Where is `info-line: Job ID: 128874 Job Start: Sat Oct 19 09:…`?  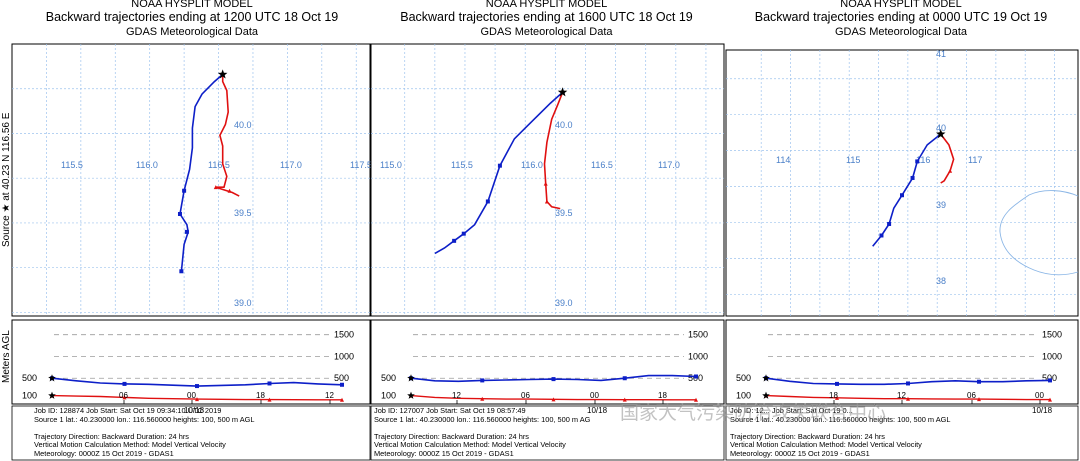
info-line: Job ID: 128874 Job Start: Sat Oct 19 09:… is located at coordinates (128, 410).